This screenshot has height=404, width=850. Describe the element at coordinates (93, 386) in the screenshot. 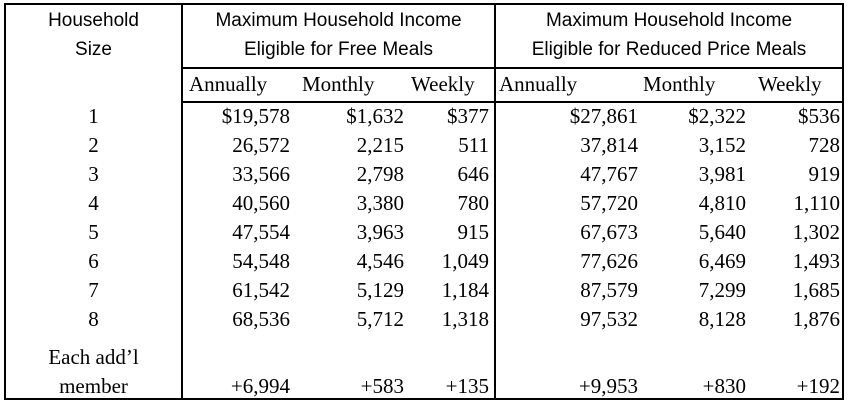

I see `additional-label-line2: member` at that location.